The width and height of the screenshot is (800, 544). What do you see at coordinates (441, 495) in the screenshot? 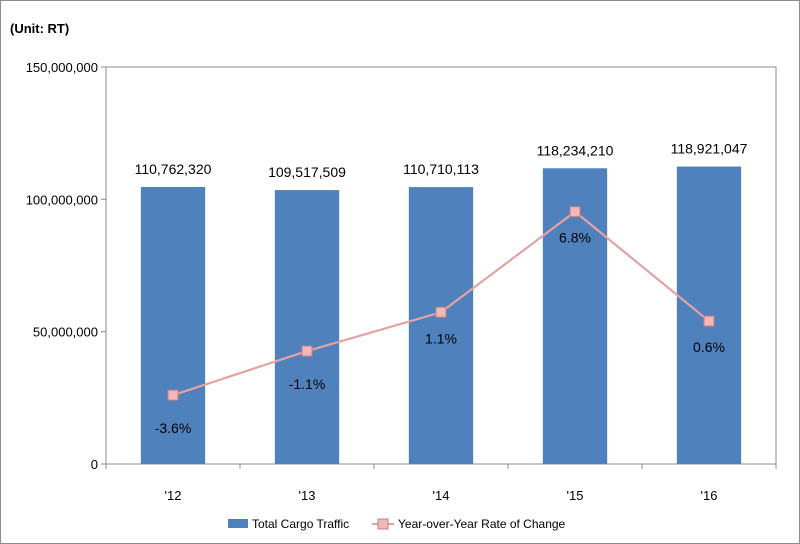
I see `x-tick-label: '14` at bounding box center [441, 495].